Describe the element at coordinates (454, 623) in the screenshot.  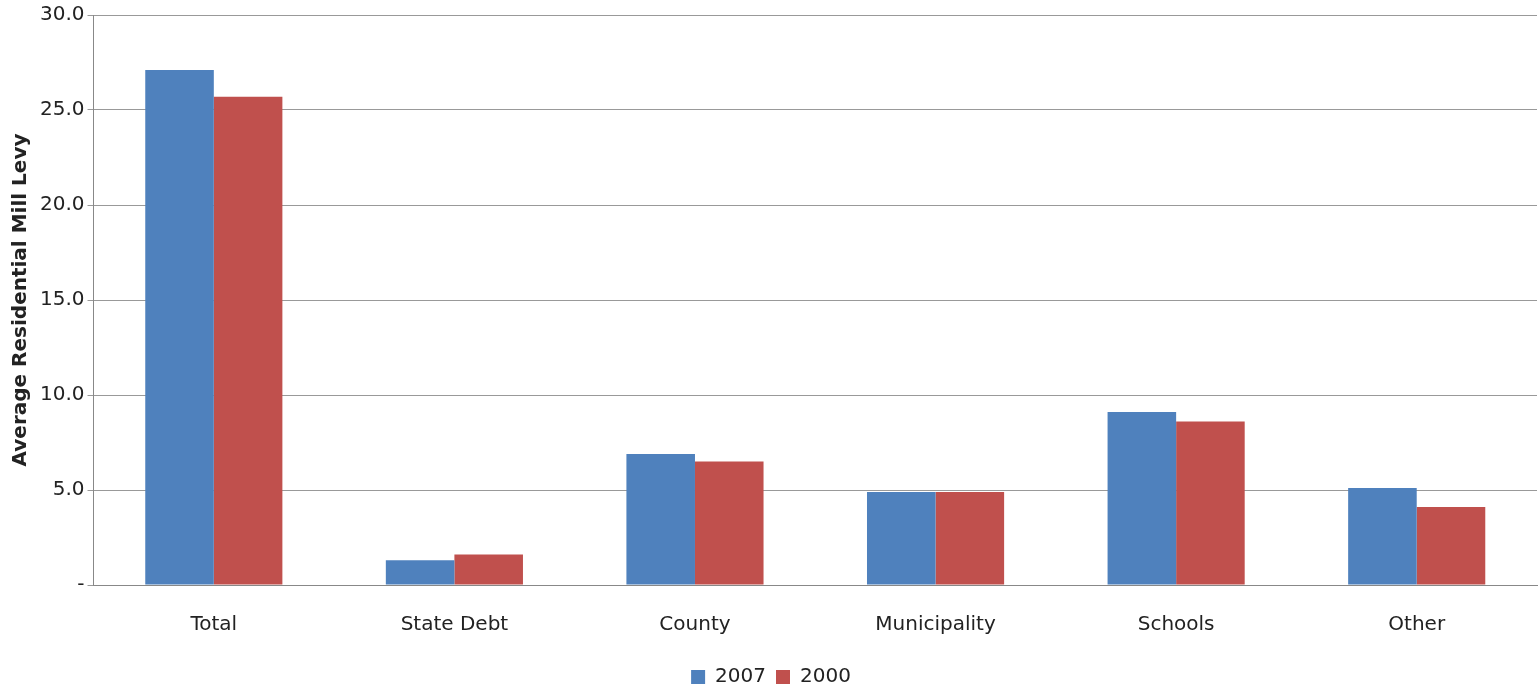
I see `x-tick-label: State Debt` at that location.